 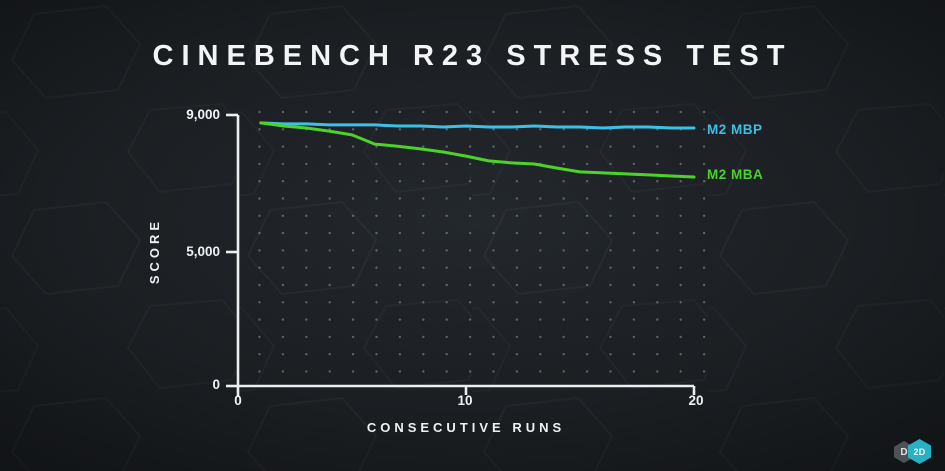 What do you see at coordinates (735, 129) in the screenshot?
I see `legend-label-m2-mbp: M2 MBP` at bounding box center [735, 129].